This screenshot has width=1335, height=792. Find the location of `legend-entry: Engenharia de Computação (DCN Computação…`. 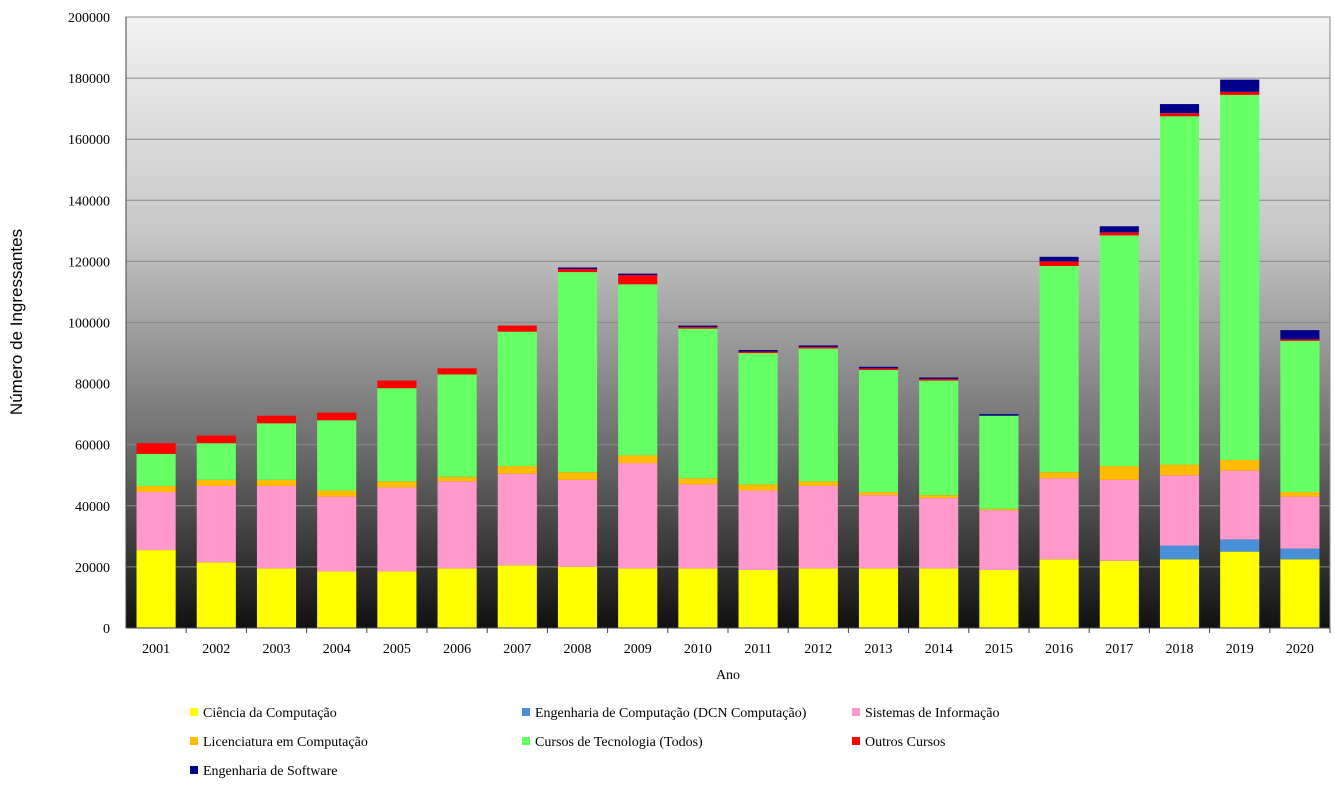

legend-entry: Engenharia de Computação (DCN Computação… is located at coordinates (671, 713).